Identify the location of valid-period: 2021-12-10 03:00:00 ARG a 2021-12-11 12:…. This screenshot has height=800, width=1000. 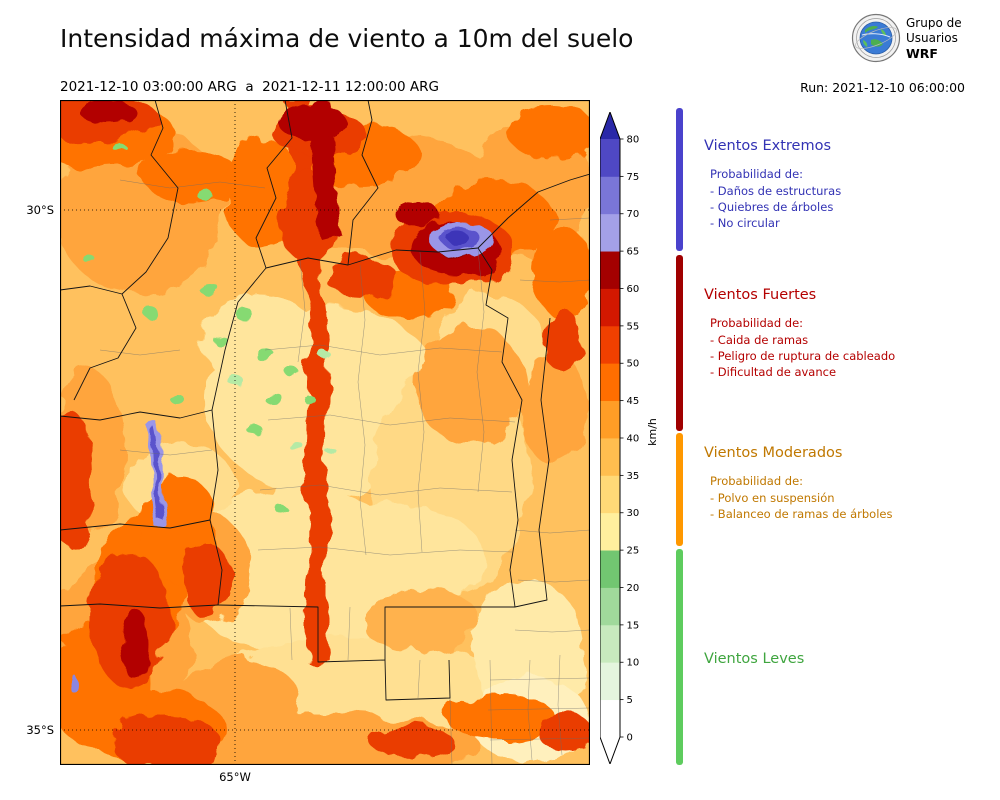
(249, 87).